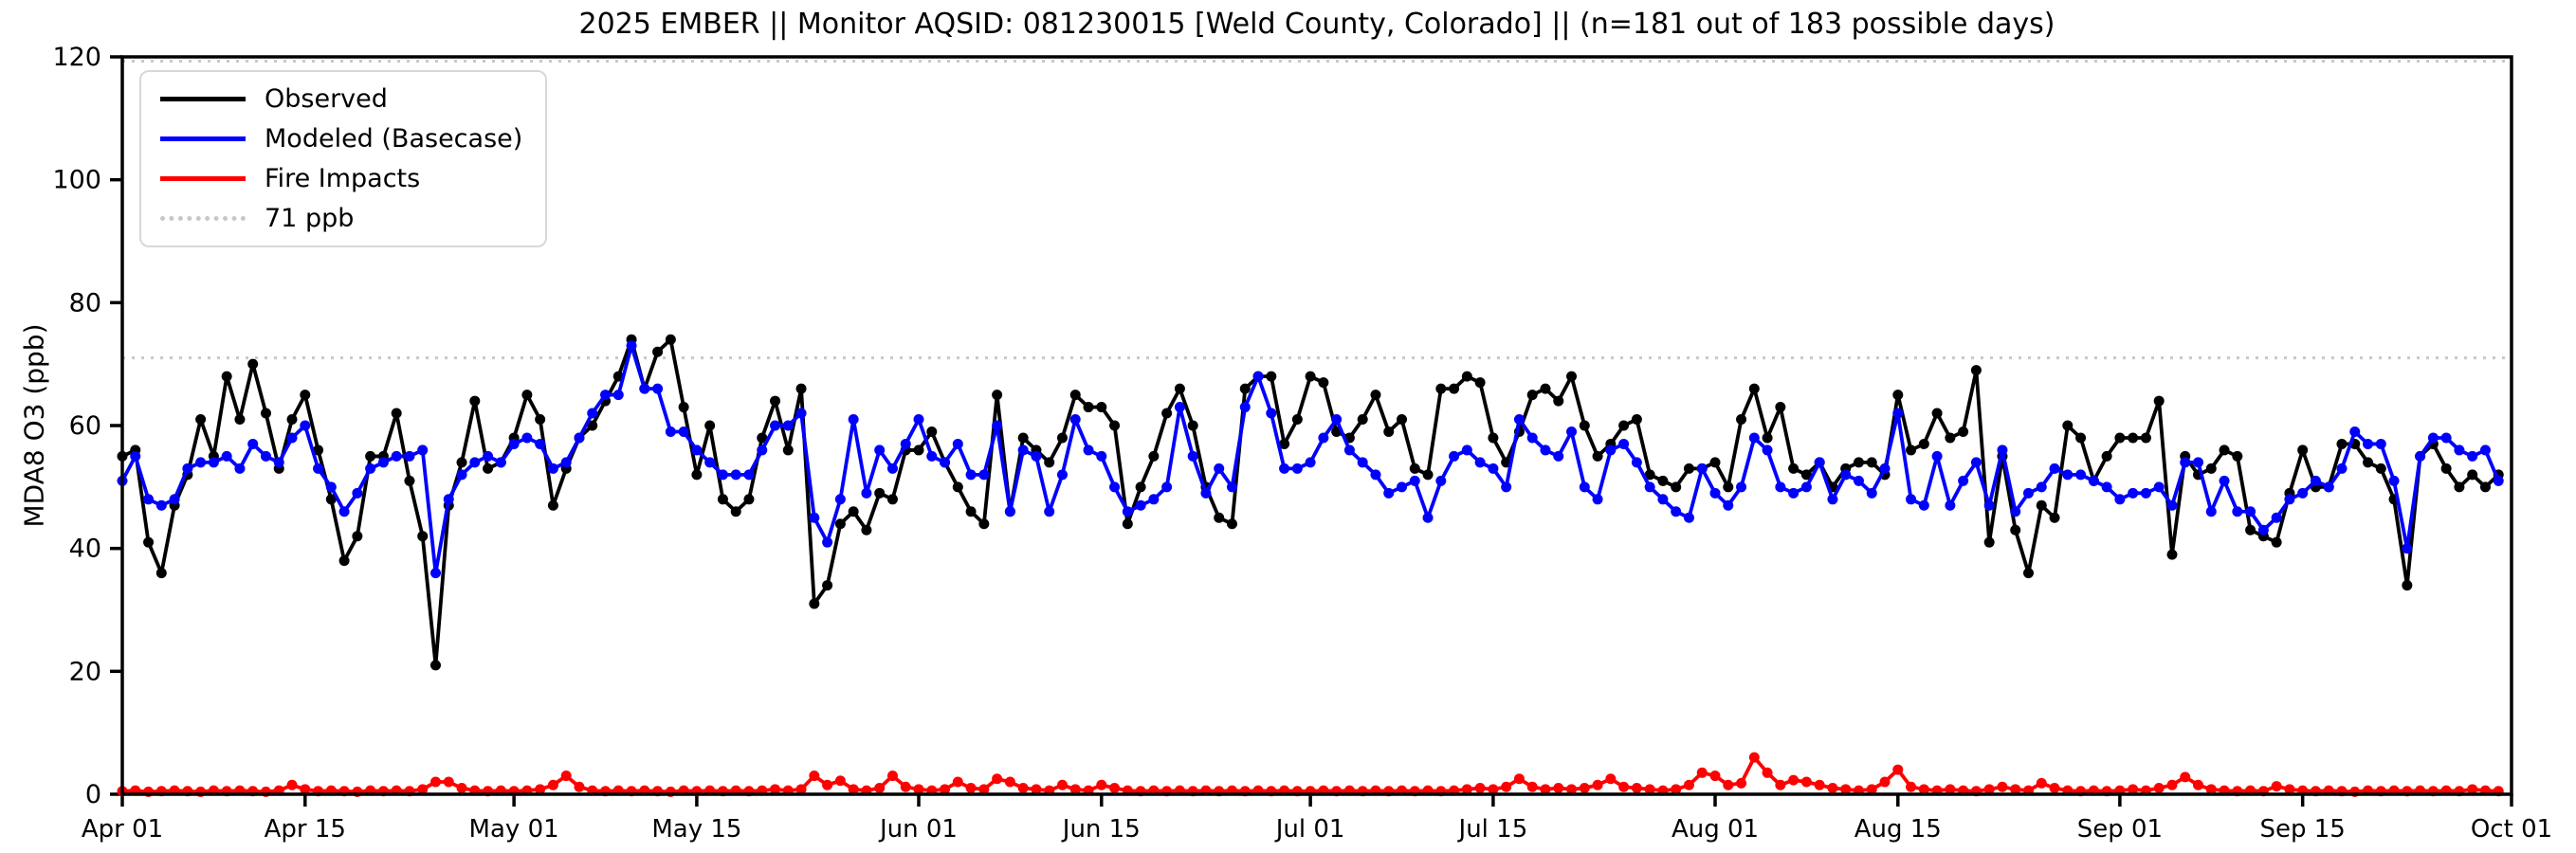 The height and width of the screenshot is (853, 2576). I want to click on legend-item-fire: Fire Impacts, so click(341, 178).